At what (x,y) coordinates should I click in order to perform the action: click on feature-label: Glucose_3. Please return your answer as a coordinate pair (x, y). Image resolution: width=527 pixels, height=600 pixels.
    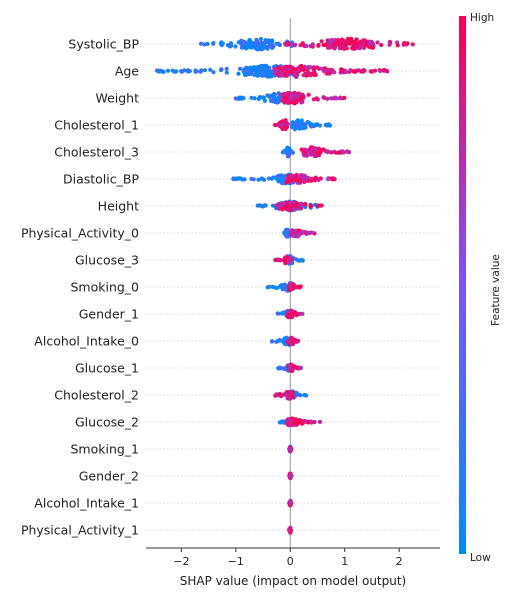
    Looking at the image, I should click on (107, 260).